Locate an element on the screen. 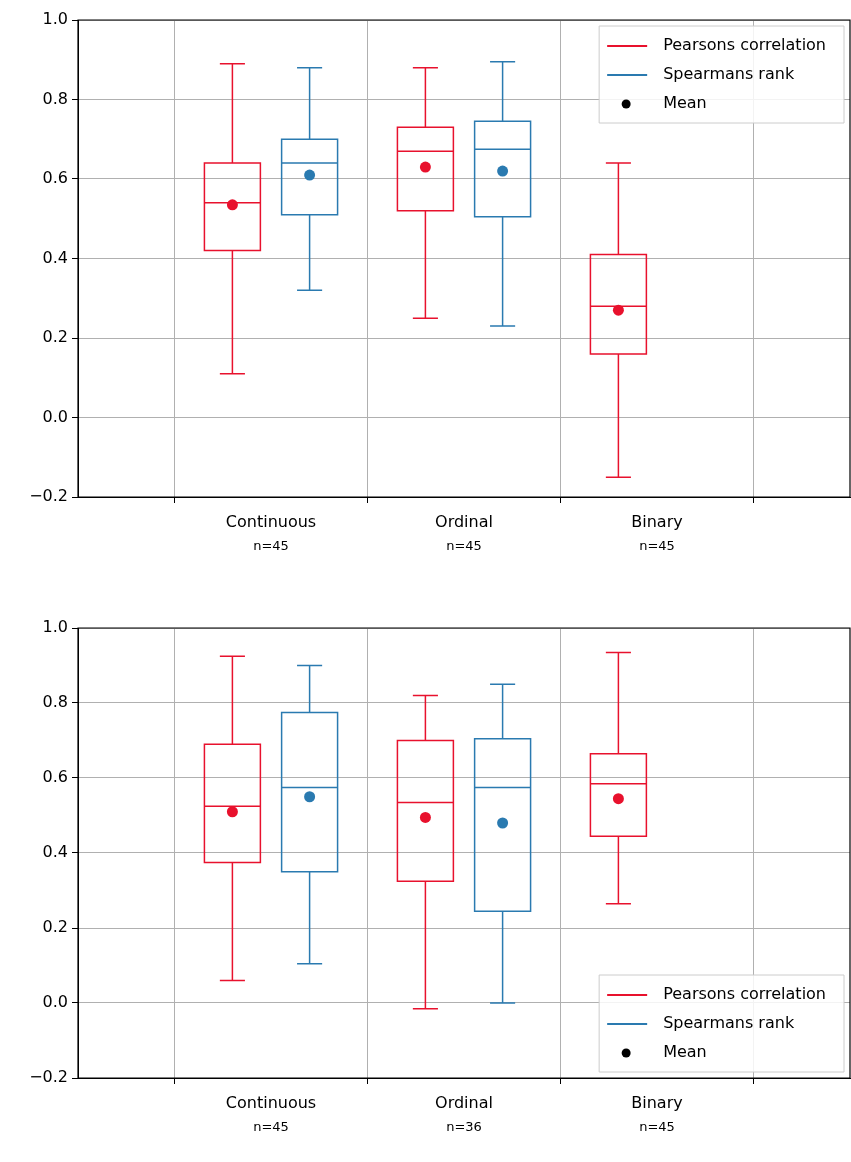 The width and height of the screenshot is (851, 1162). x-tick-label: Ordinal n=36 is located at coordinates (464, 1113).